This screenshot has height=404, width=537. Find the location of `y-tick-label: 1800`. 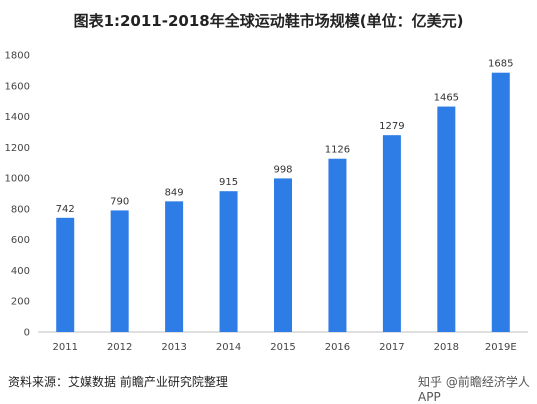

y-tick-label: 1800 is located at coordinates (17, 56).